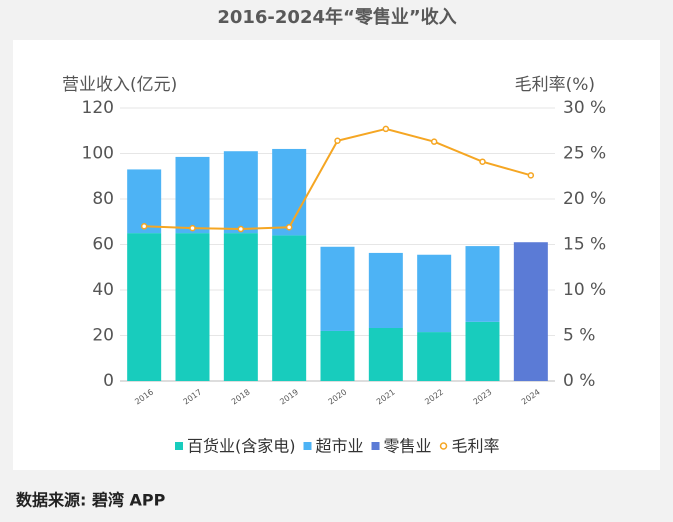  What do you see at coordinates (584, 154) in the screenshot?
I see `y2-tick-label: 25 %` at bounding box center [584, 154].